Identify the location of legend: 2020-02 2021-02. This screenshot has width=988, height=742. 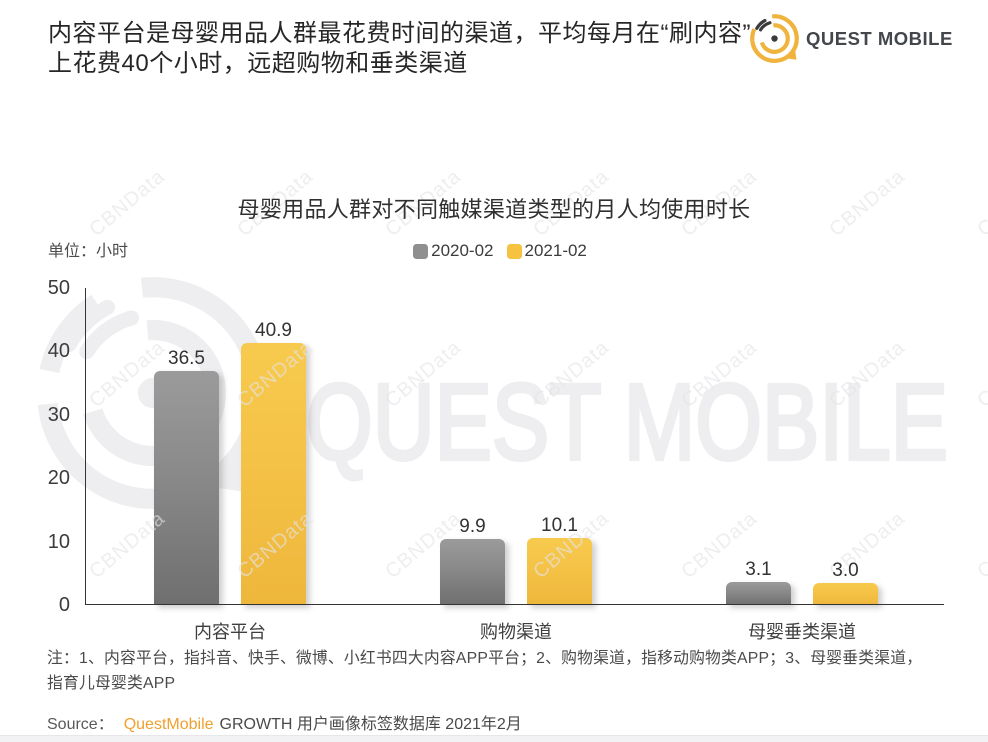
(497, 251).